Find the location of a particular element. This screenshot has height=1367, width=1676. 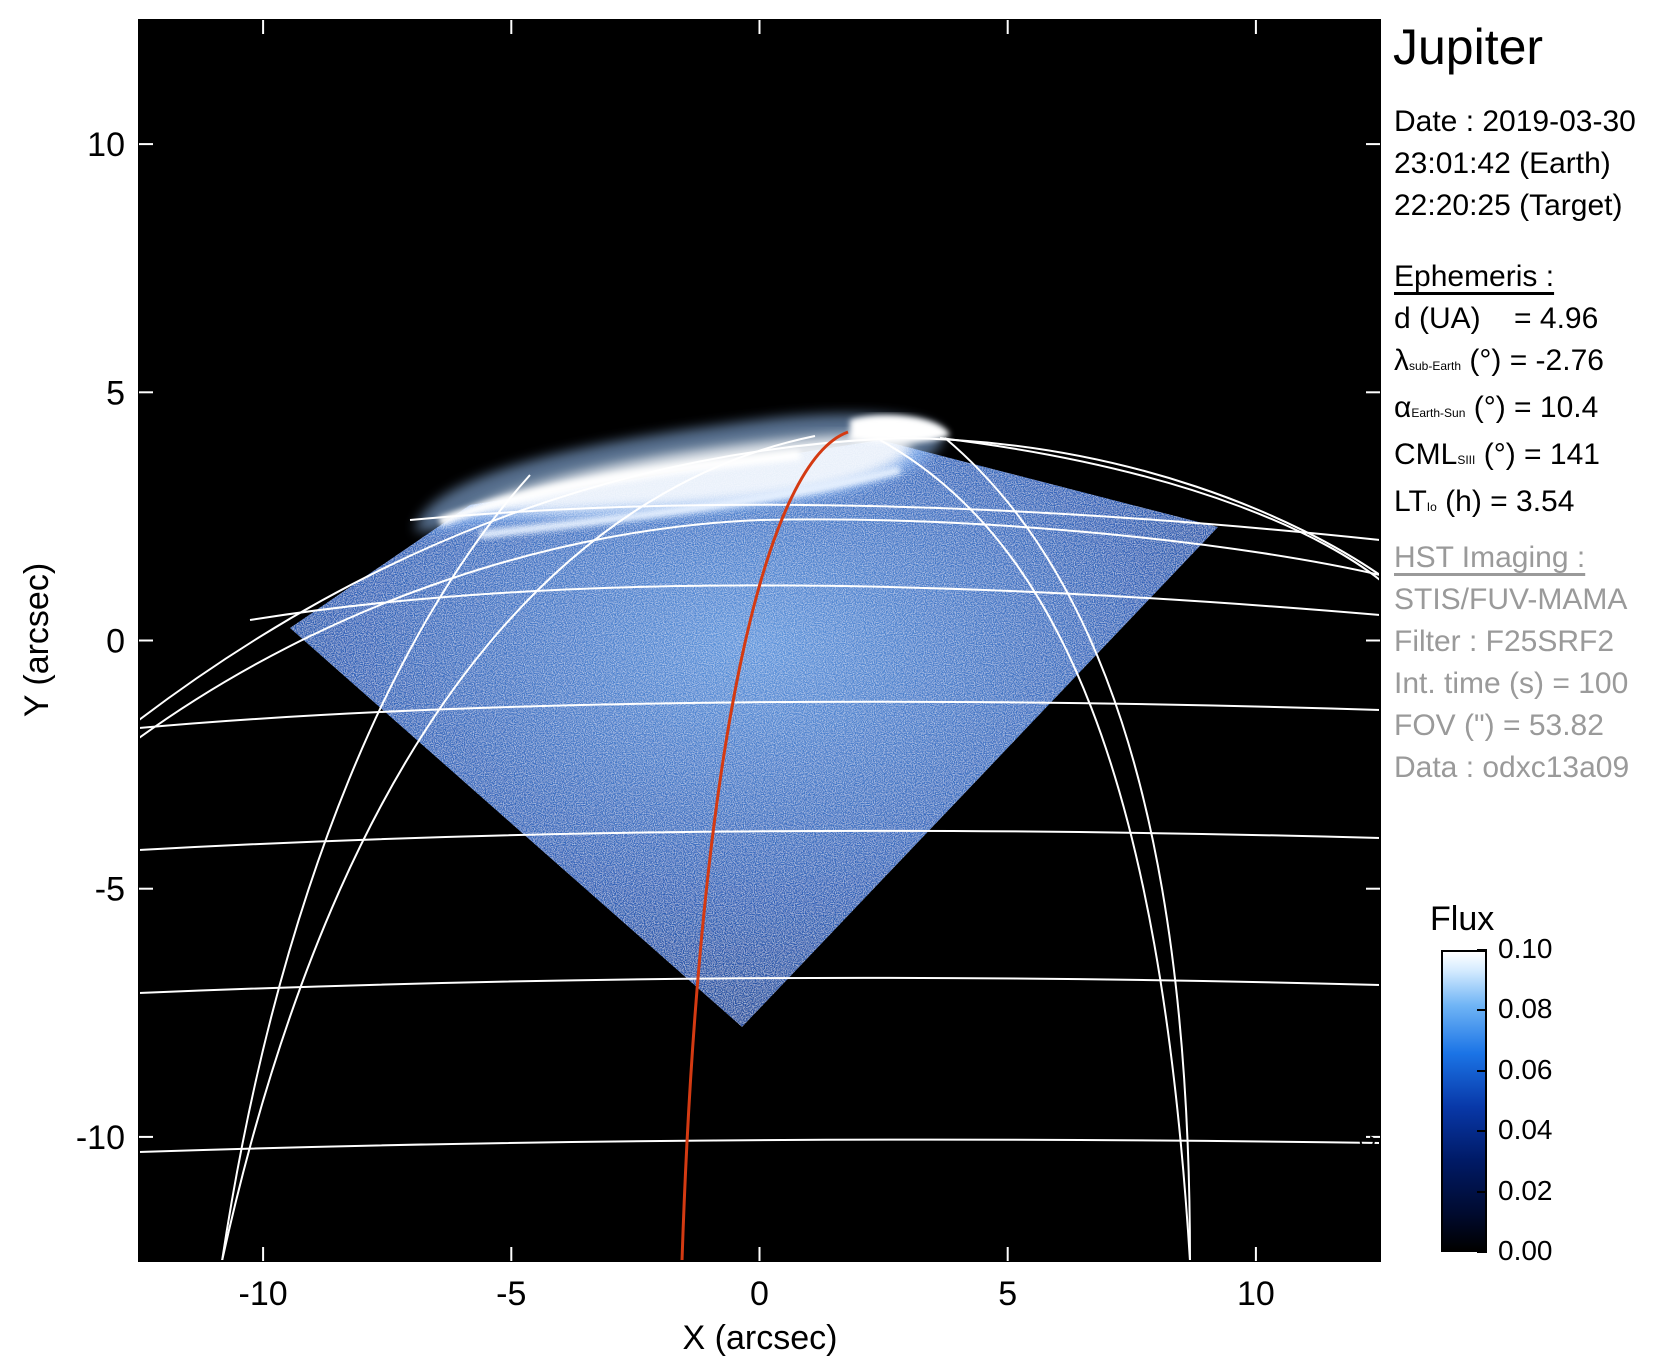

y-axis-label: Y (arcsec) is located at coordinates (37, 640).